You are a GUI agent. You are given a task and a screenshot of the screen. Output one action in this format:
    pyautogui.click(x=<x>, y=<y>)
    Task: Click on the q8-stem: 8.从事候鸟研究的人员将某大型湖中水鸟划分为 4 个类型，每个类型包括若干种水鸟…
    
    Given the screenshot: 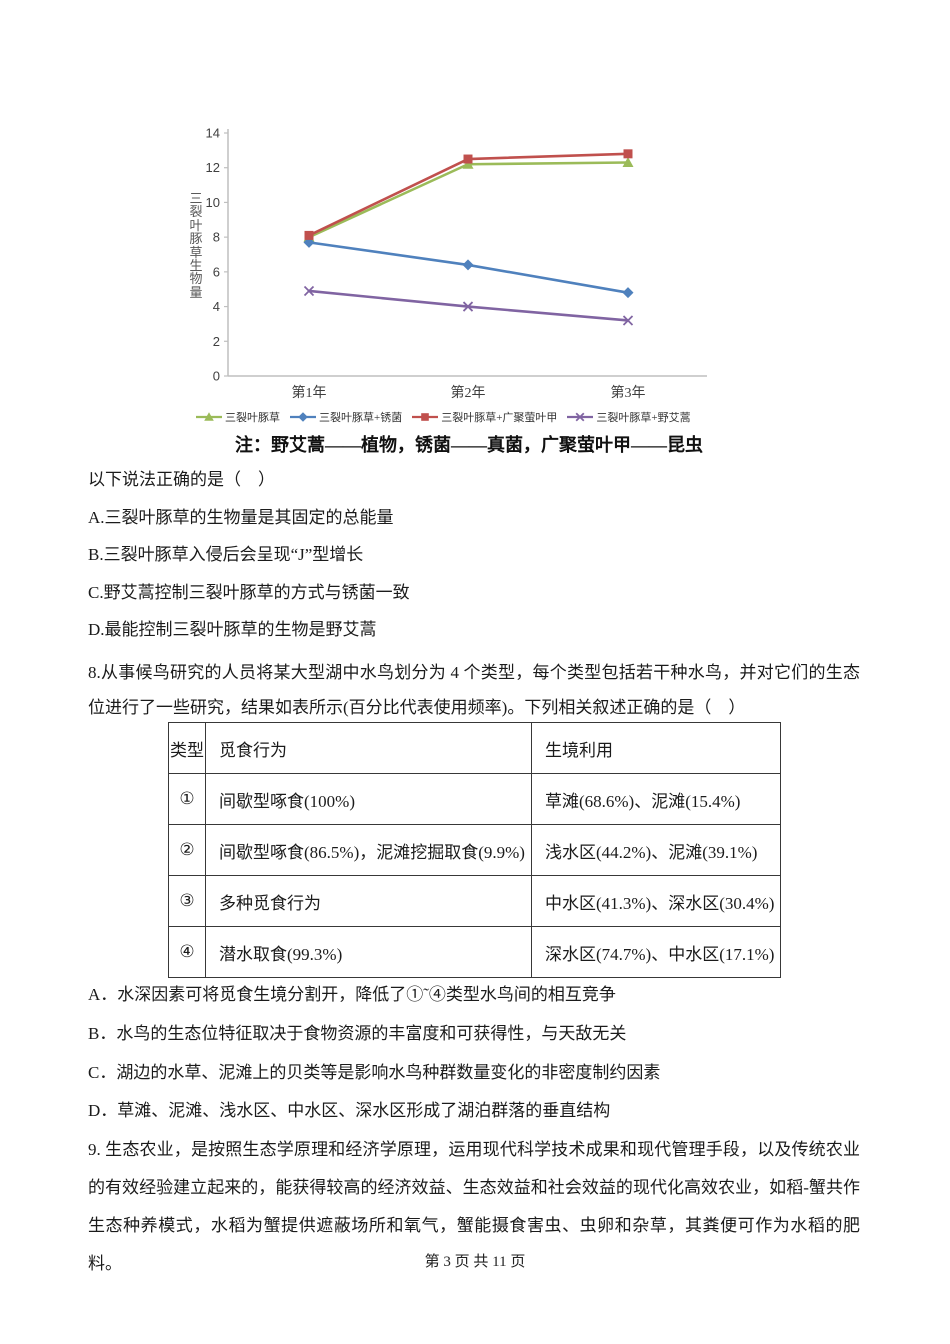 What is the action you would take?
    pyautogui.click(x=474, y=690)
    